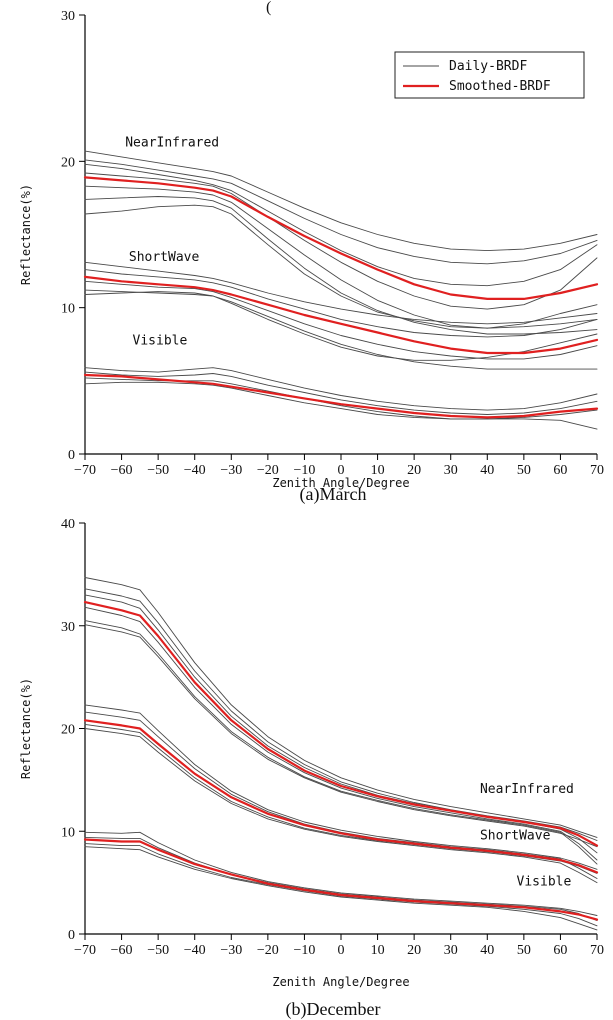  What do you see at coordinates (488, 66) in the screenshot?
I see `legend-label: Daily-BRDF` at bounding box center [488, 66].